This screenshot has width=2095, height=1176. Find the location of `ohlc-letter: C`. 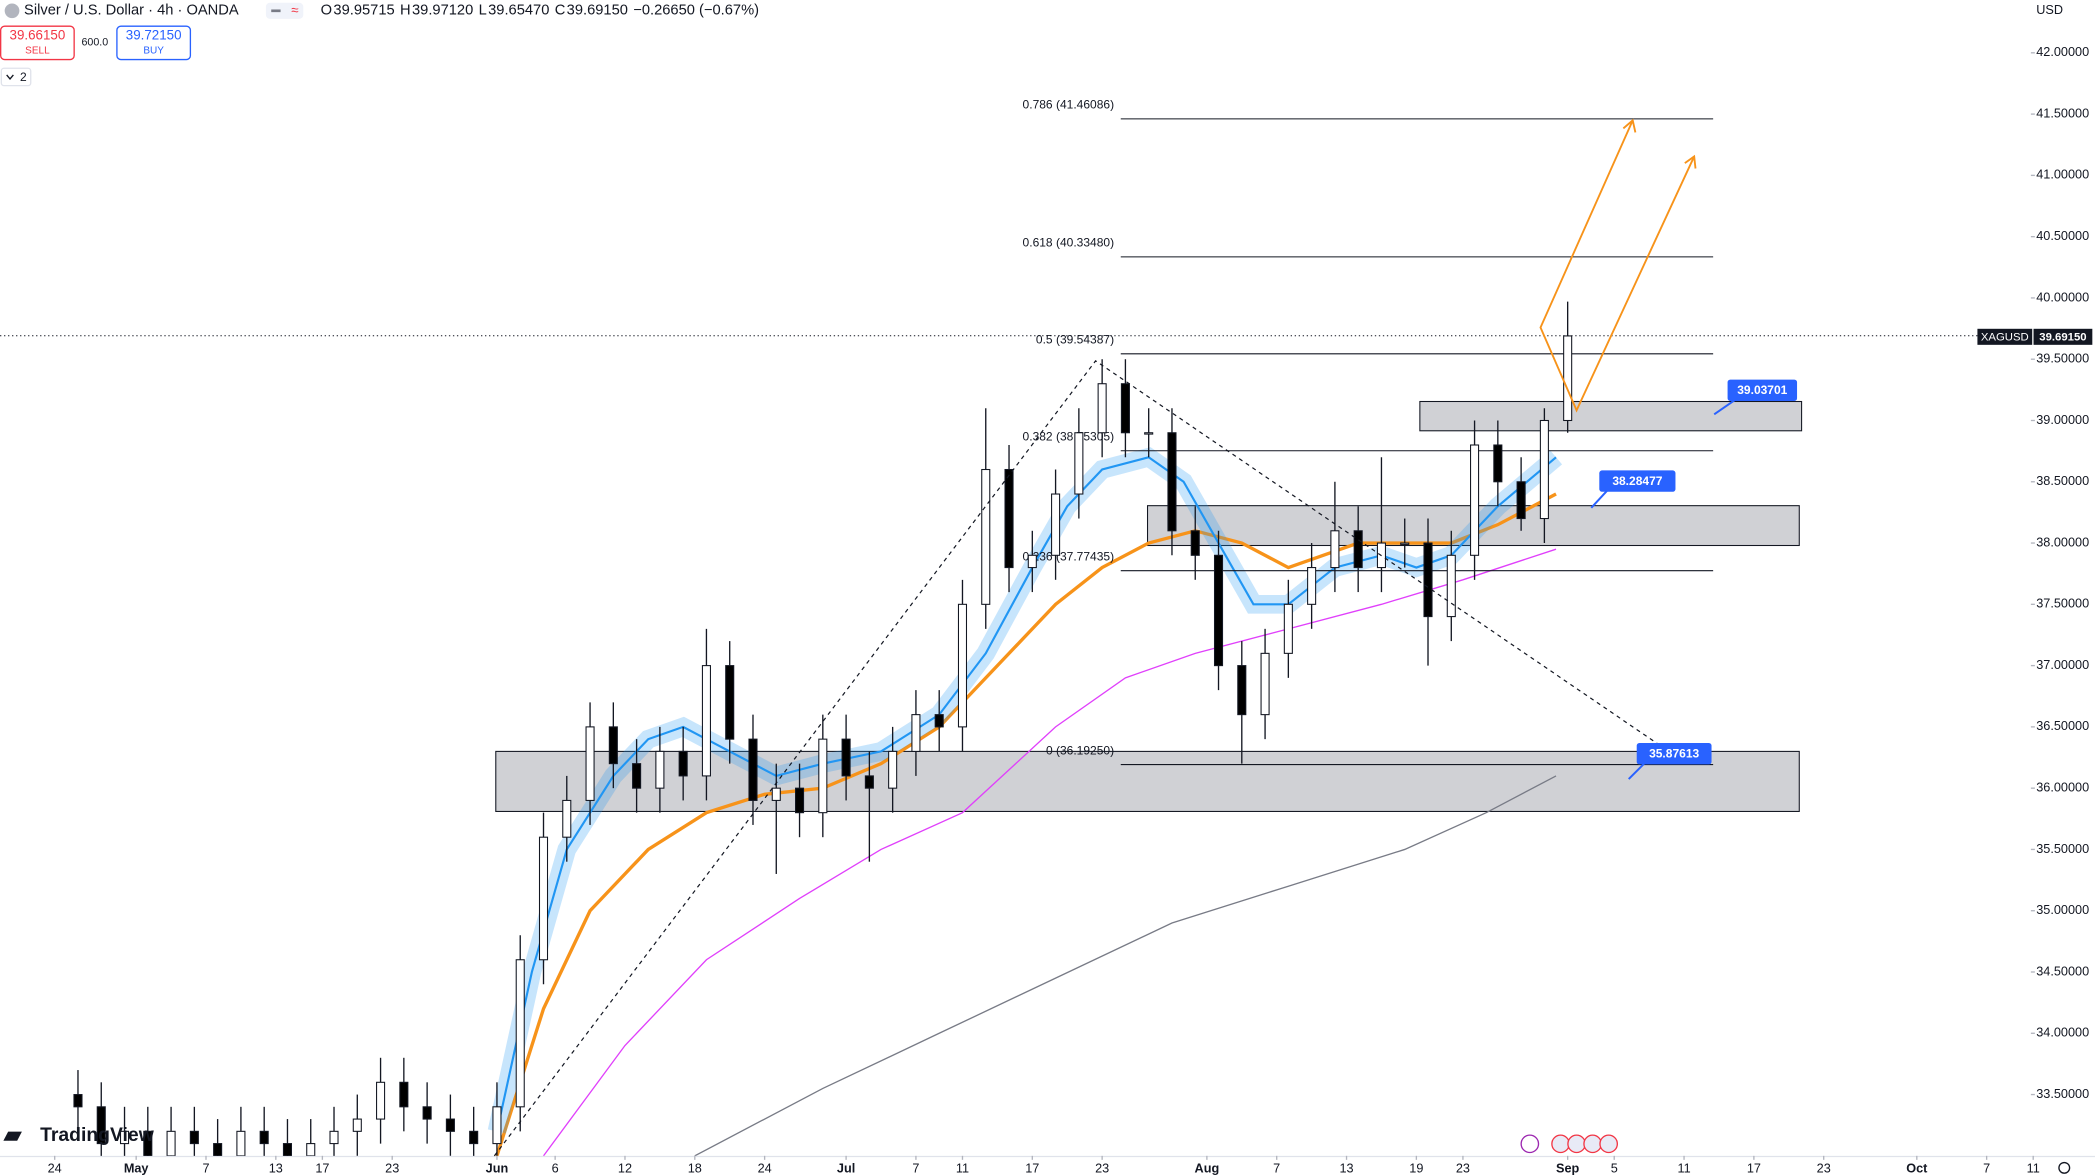

ohlc-letter: C is located at coordinates (560, 11).